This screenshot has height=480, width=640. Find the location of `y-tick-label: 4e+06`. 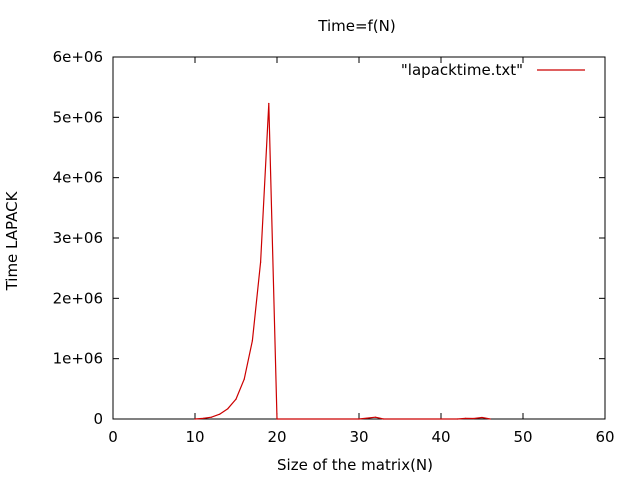

y-tick-label: 4e+06 is located at coordinates (78, 178).